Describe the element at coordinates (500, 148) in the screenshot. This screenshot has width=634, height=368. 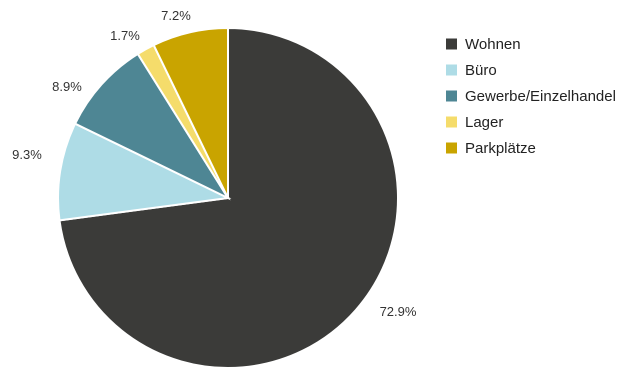
I see `legend-label: Parkplätze` at that location.